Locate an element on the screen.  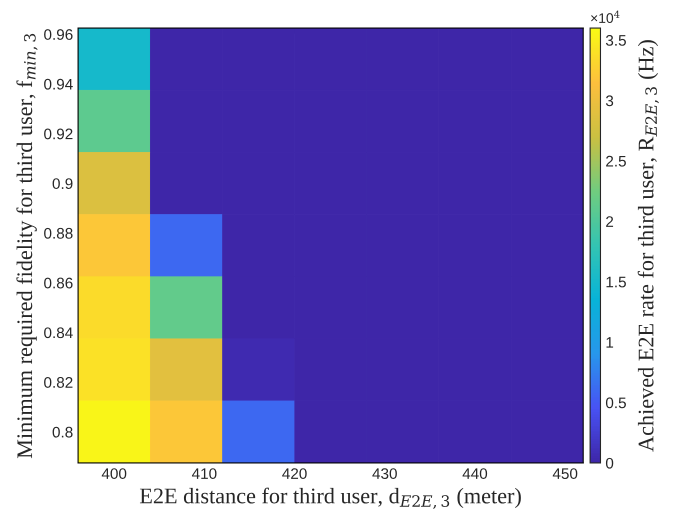
x-tick-label: 410 is located at coordinates (204, 474).